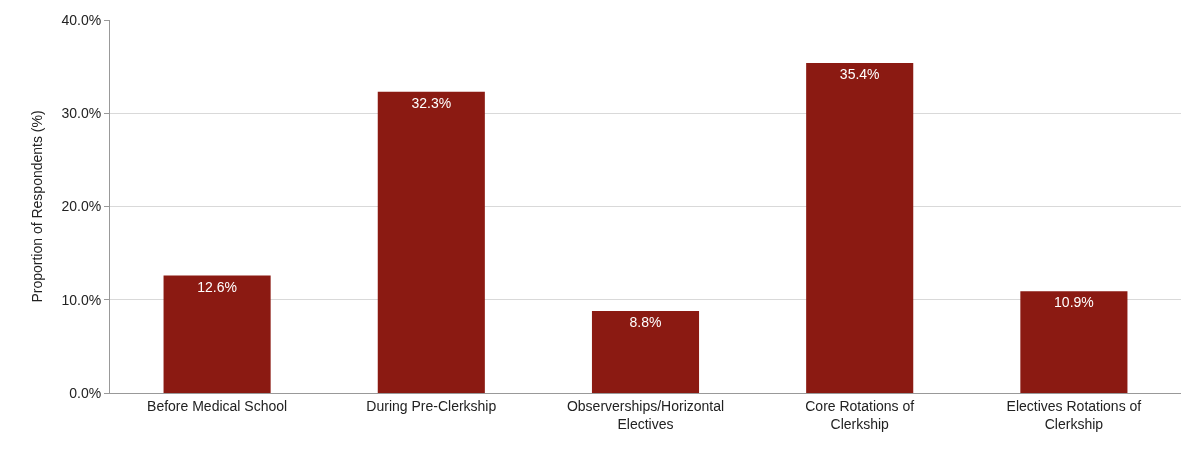 The width and height of the screenshot is (1191, 453). Describe the element at coordinates (217, 405) in the screenshot. I see `x-tick-label: Before Medical School` at that location.